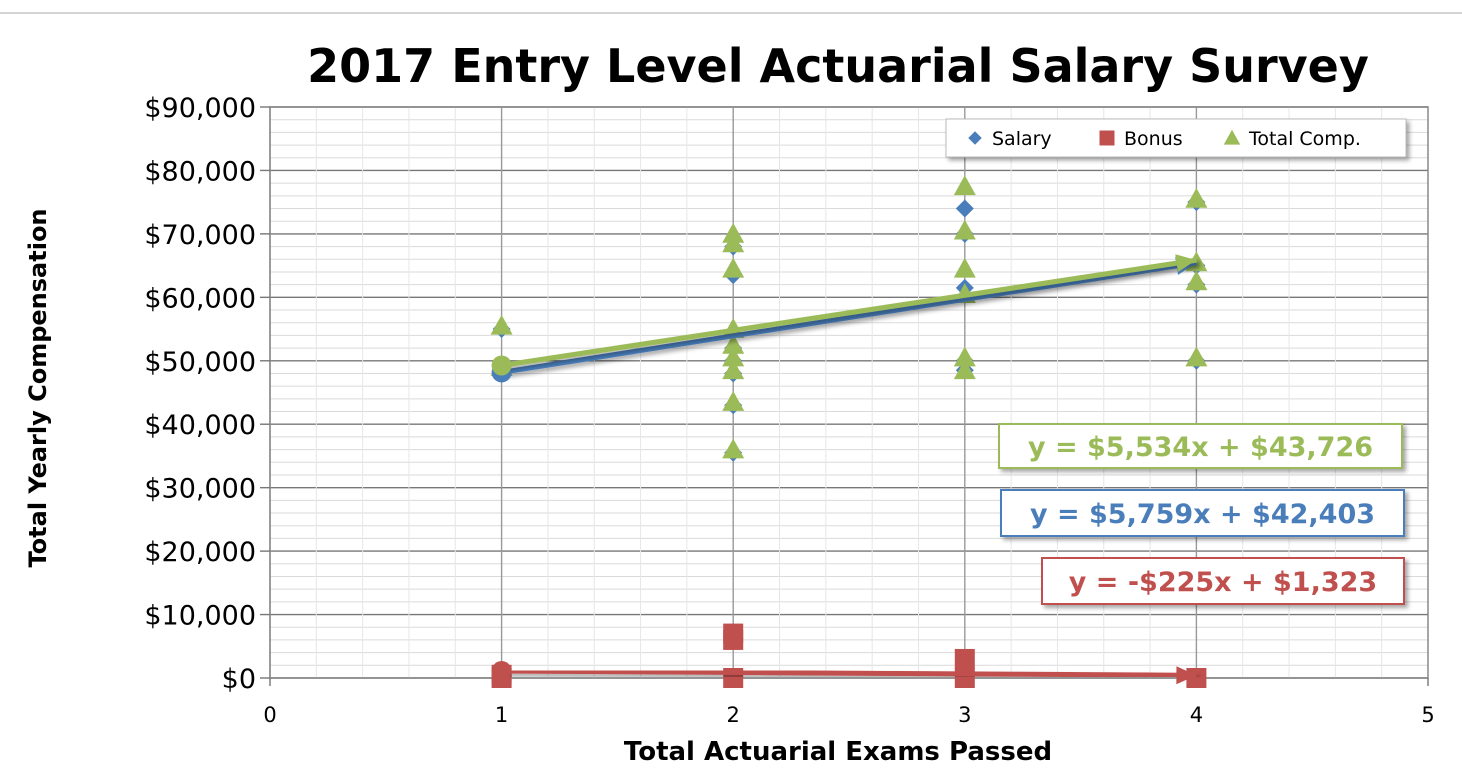 This screenshot has height=768, width=1462. What do you see at coordinates (1186, 675) in the screenshot?
I see `bonus-trend-arrowhead` at bounding box center [1186, 675].